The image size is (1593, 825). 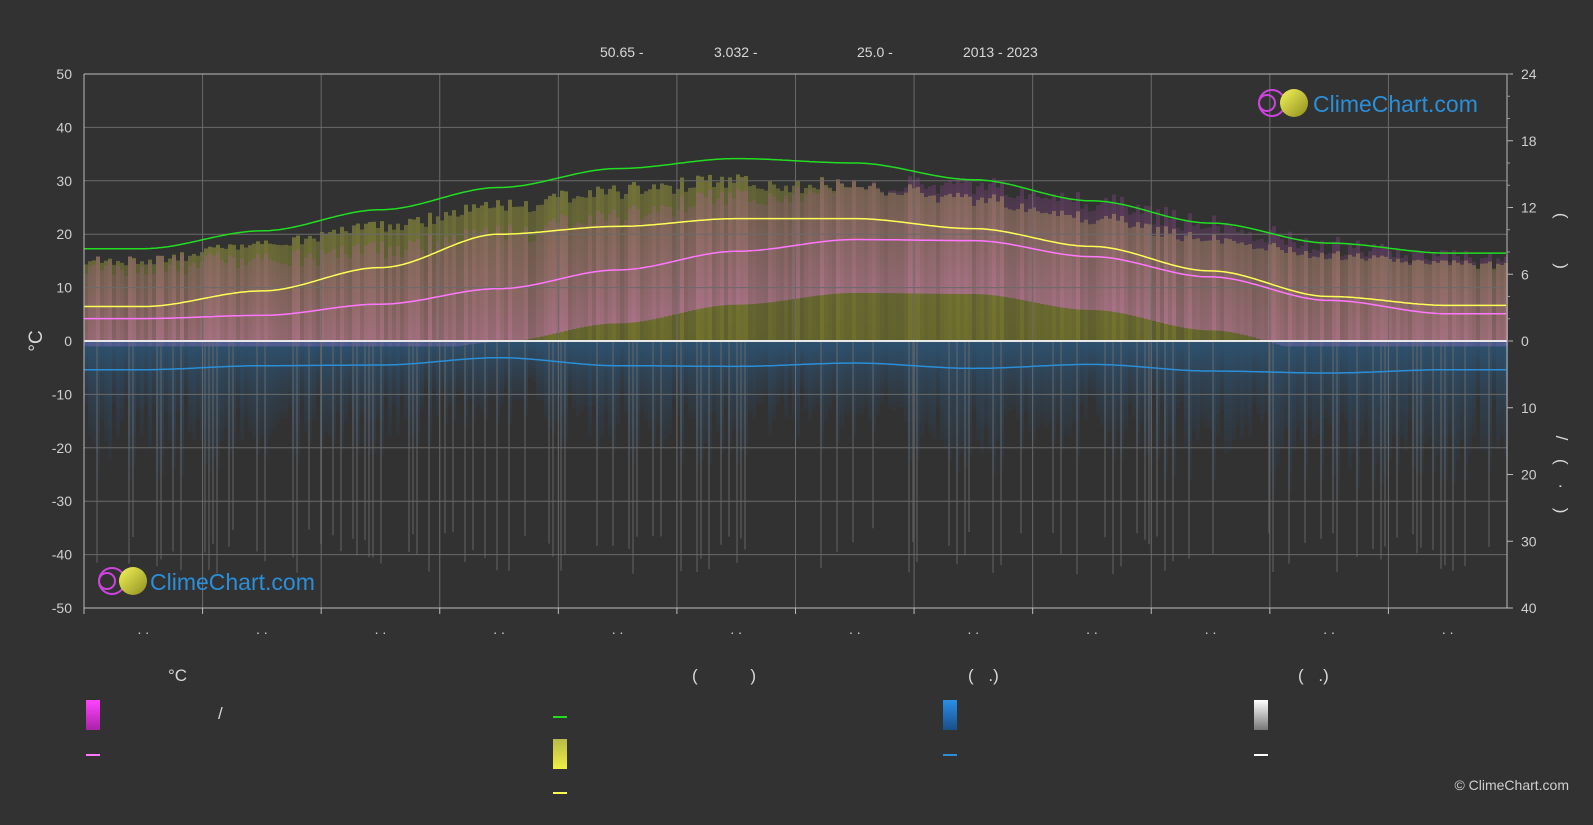 I want to click on legend-sunshine-line, so click(x=560, y=793).